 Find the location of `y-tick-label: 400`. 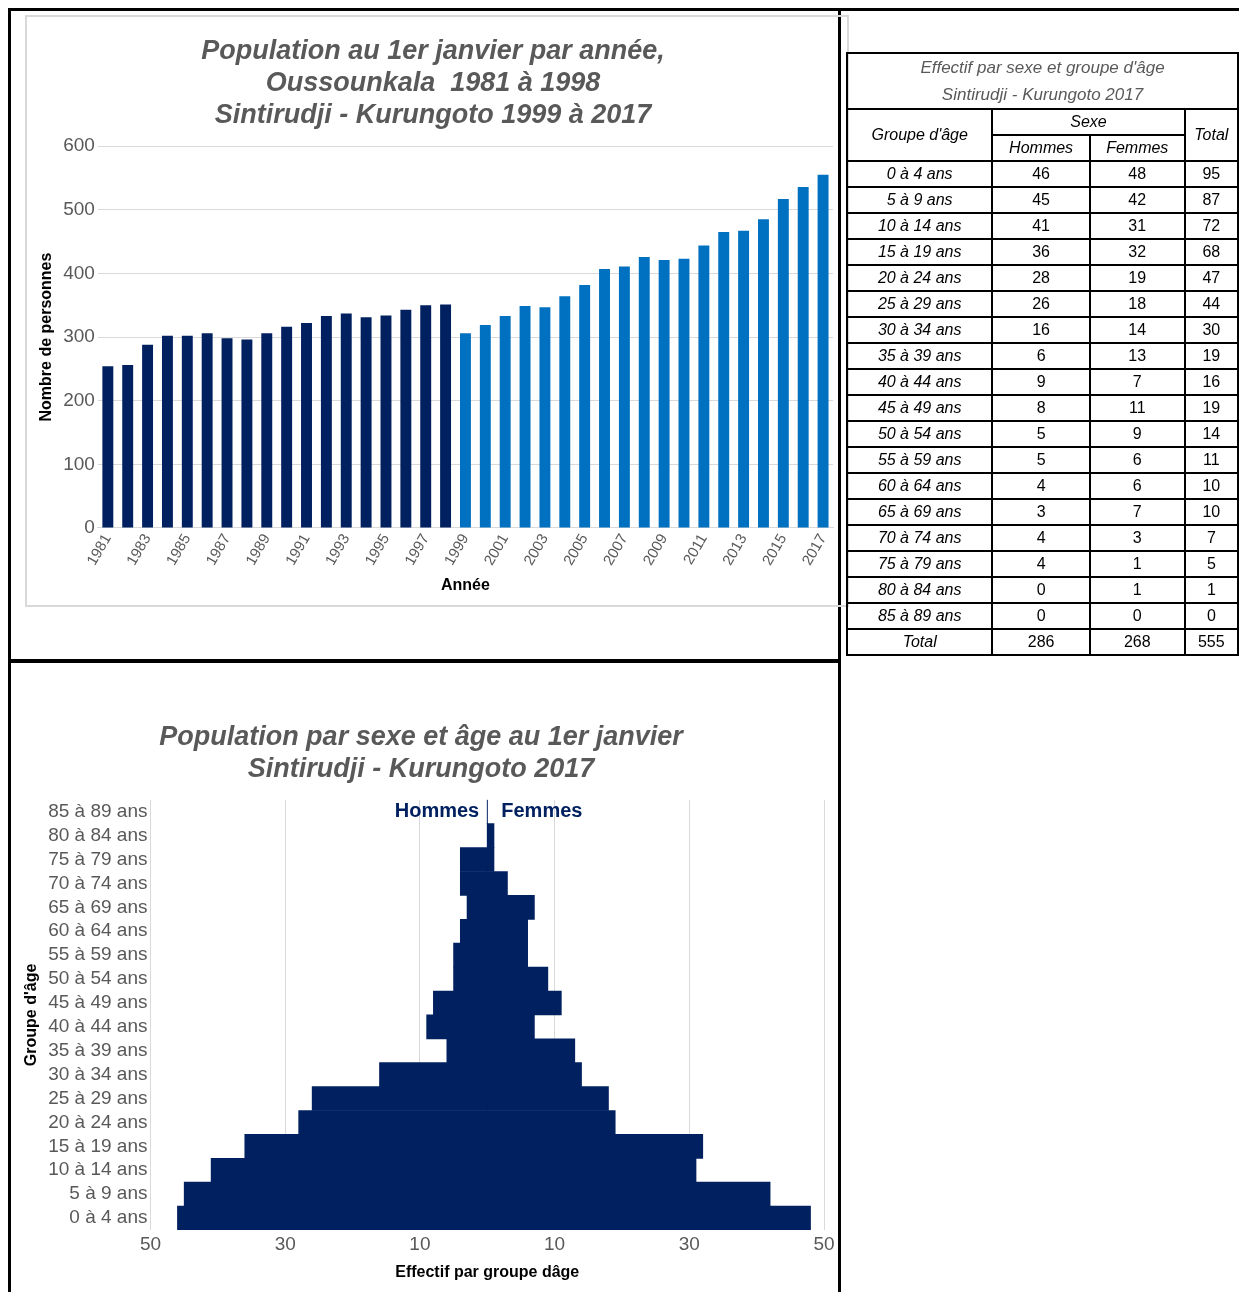

y-tick-label: 400 is located at coordinates (79, 272).